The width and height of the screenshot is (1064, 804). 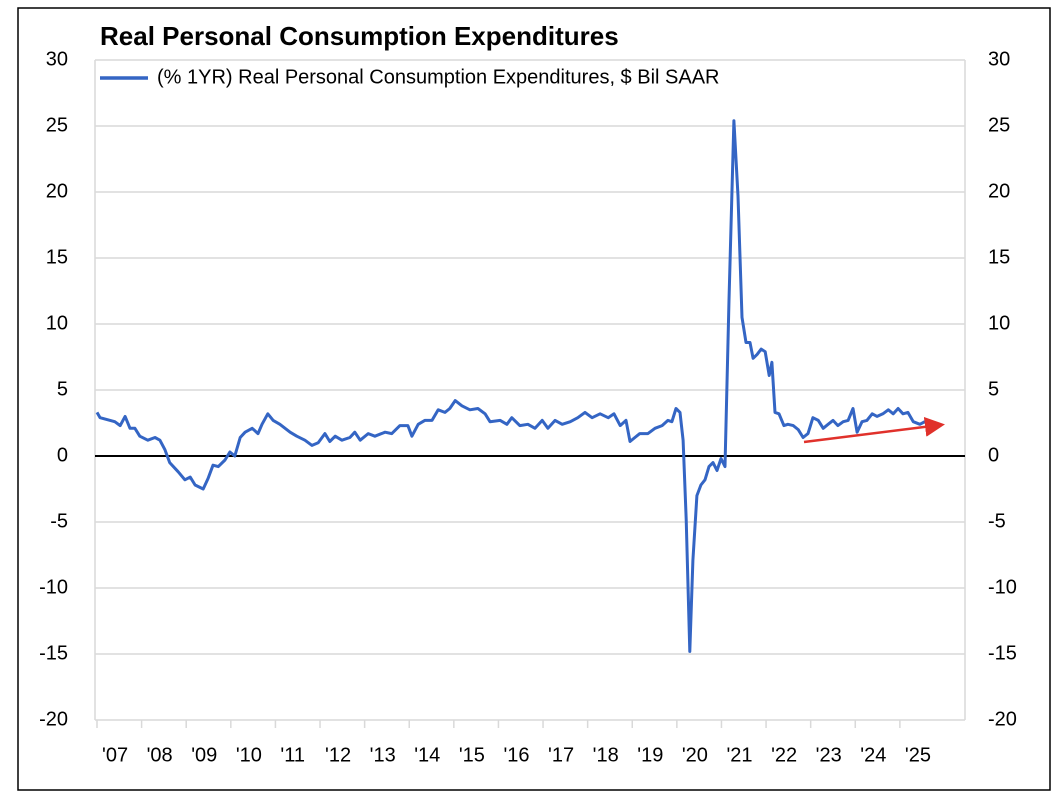 I want to click on y-tick-label: 5, so click(x=62, y=389).